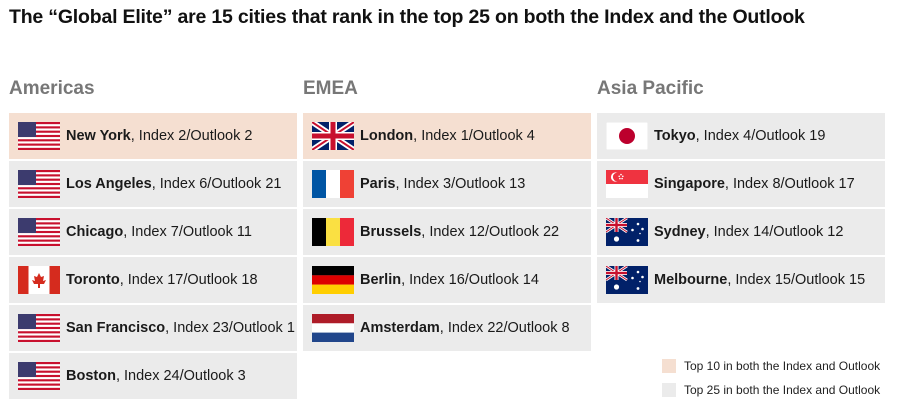 The height and width of the screenshot is (409, 900). What do you see at coordinates (650, 88) in the screenshot?
I see `column-header: Asia Pacific` at bounding box center [650, 88].